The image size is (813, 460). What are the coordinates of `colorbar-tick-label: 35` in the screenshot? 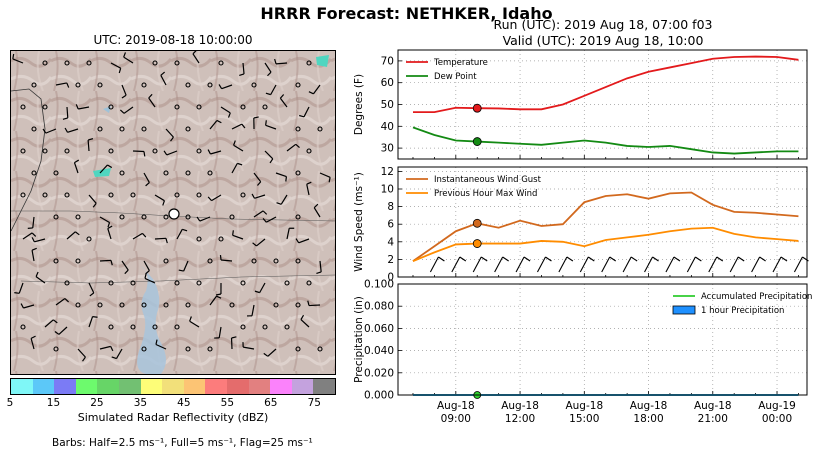 It's located at (140, 403).